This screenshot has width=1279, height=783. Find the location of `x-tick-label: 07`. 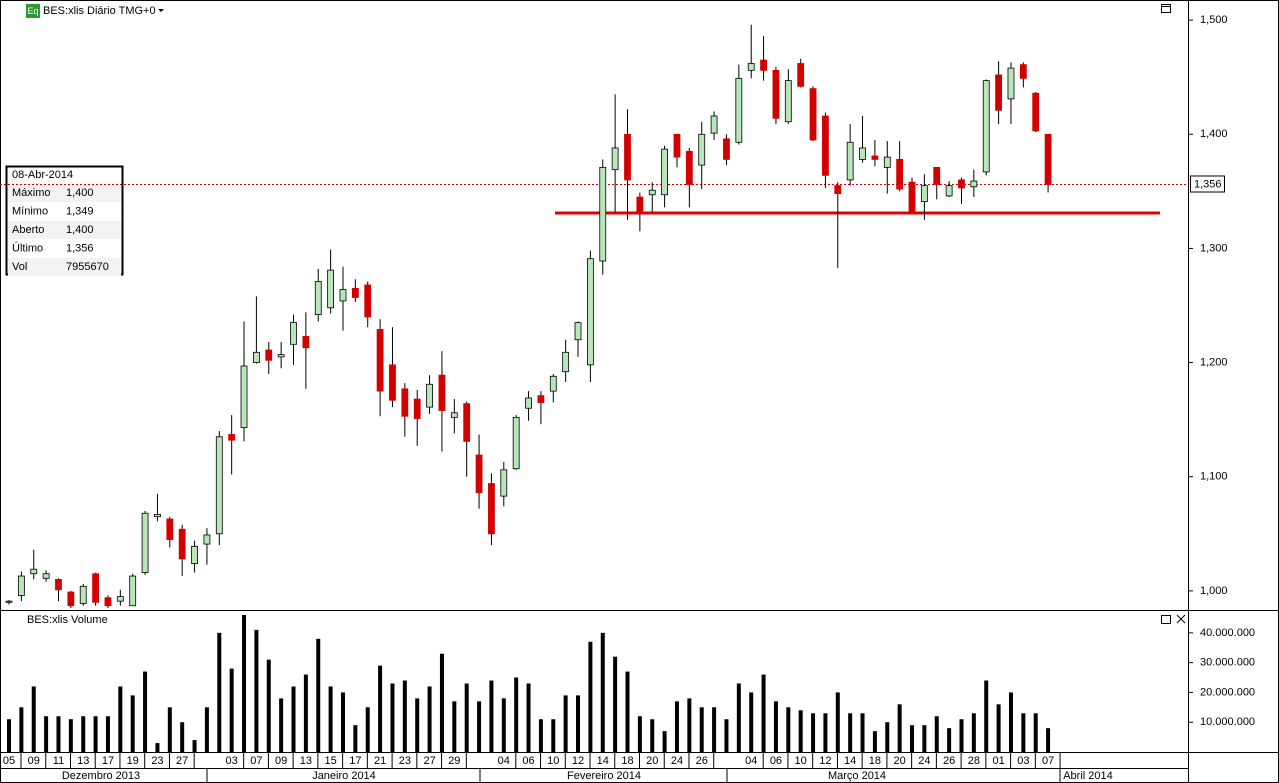

x-tick-label: 07 is located at coordinates (1048, 761).